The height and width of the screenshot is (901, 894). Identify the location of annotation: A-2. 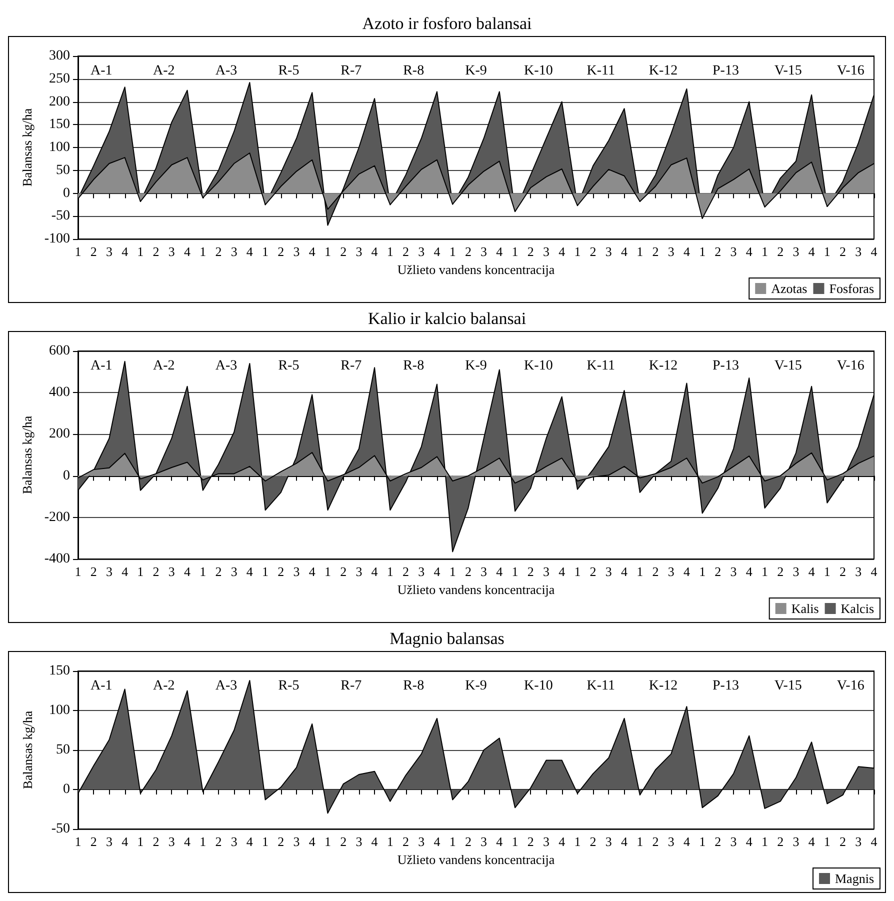
(163, 686).